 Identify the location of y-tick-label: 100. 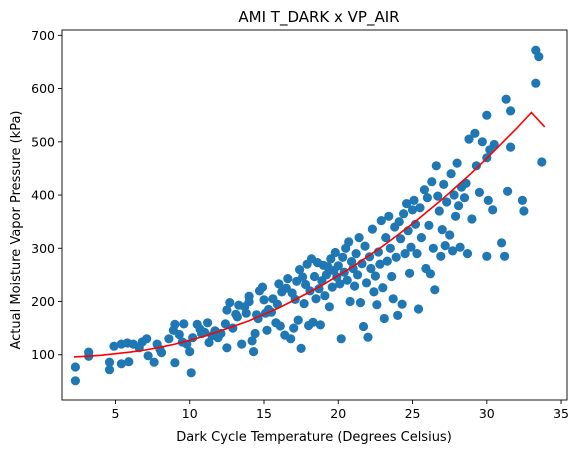
(43, 354).